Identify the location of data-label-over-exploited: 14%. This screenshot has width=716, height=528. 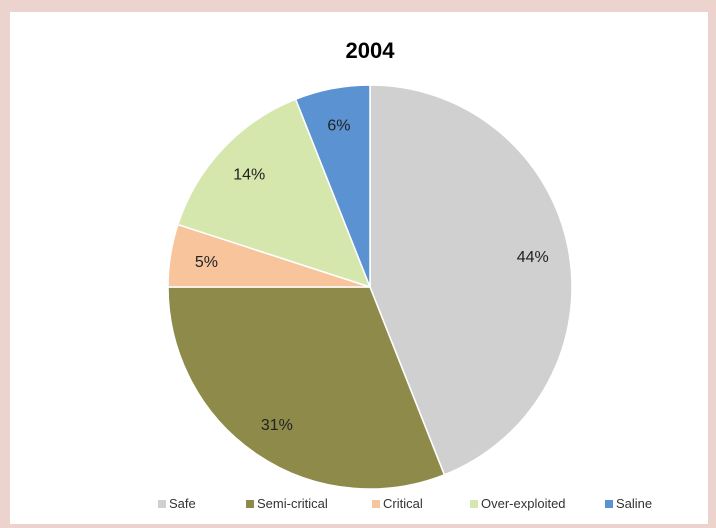
(249, 175).